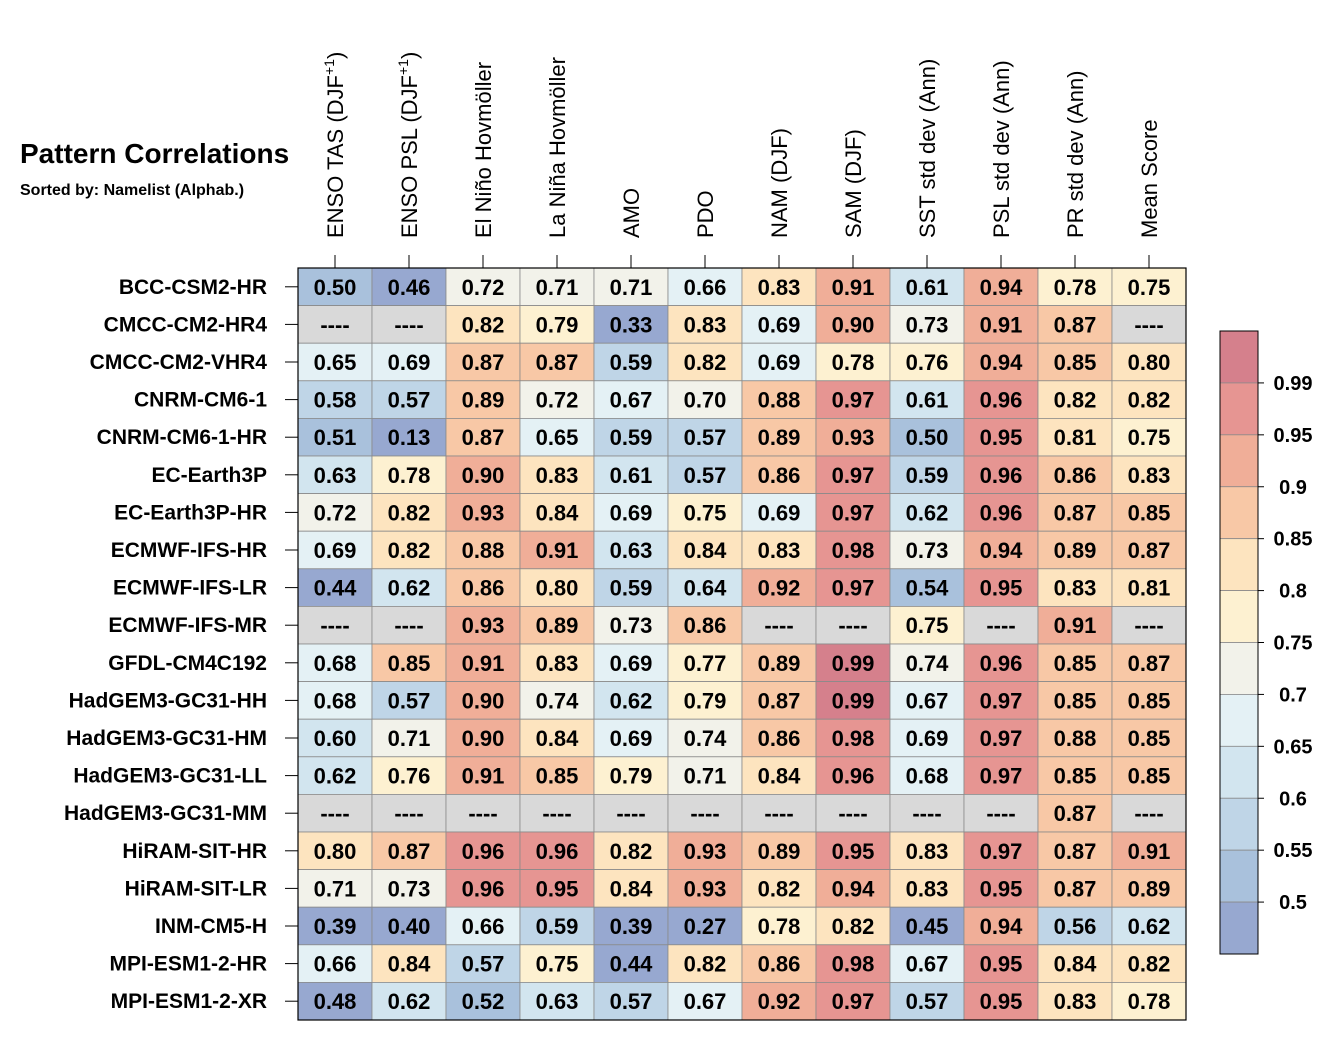 The image size is (1335, 1039). Describe the element at coordinates (483, 550) in the screenshot. I see `cell-value: 0.88` at that location.